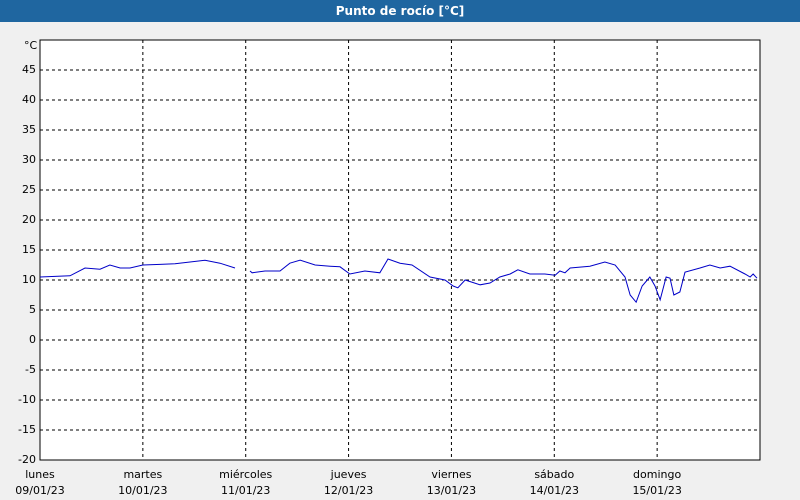  I want to click on x-tick-label: domingo, so click(657, 474).